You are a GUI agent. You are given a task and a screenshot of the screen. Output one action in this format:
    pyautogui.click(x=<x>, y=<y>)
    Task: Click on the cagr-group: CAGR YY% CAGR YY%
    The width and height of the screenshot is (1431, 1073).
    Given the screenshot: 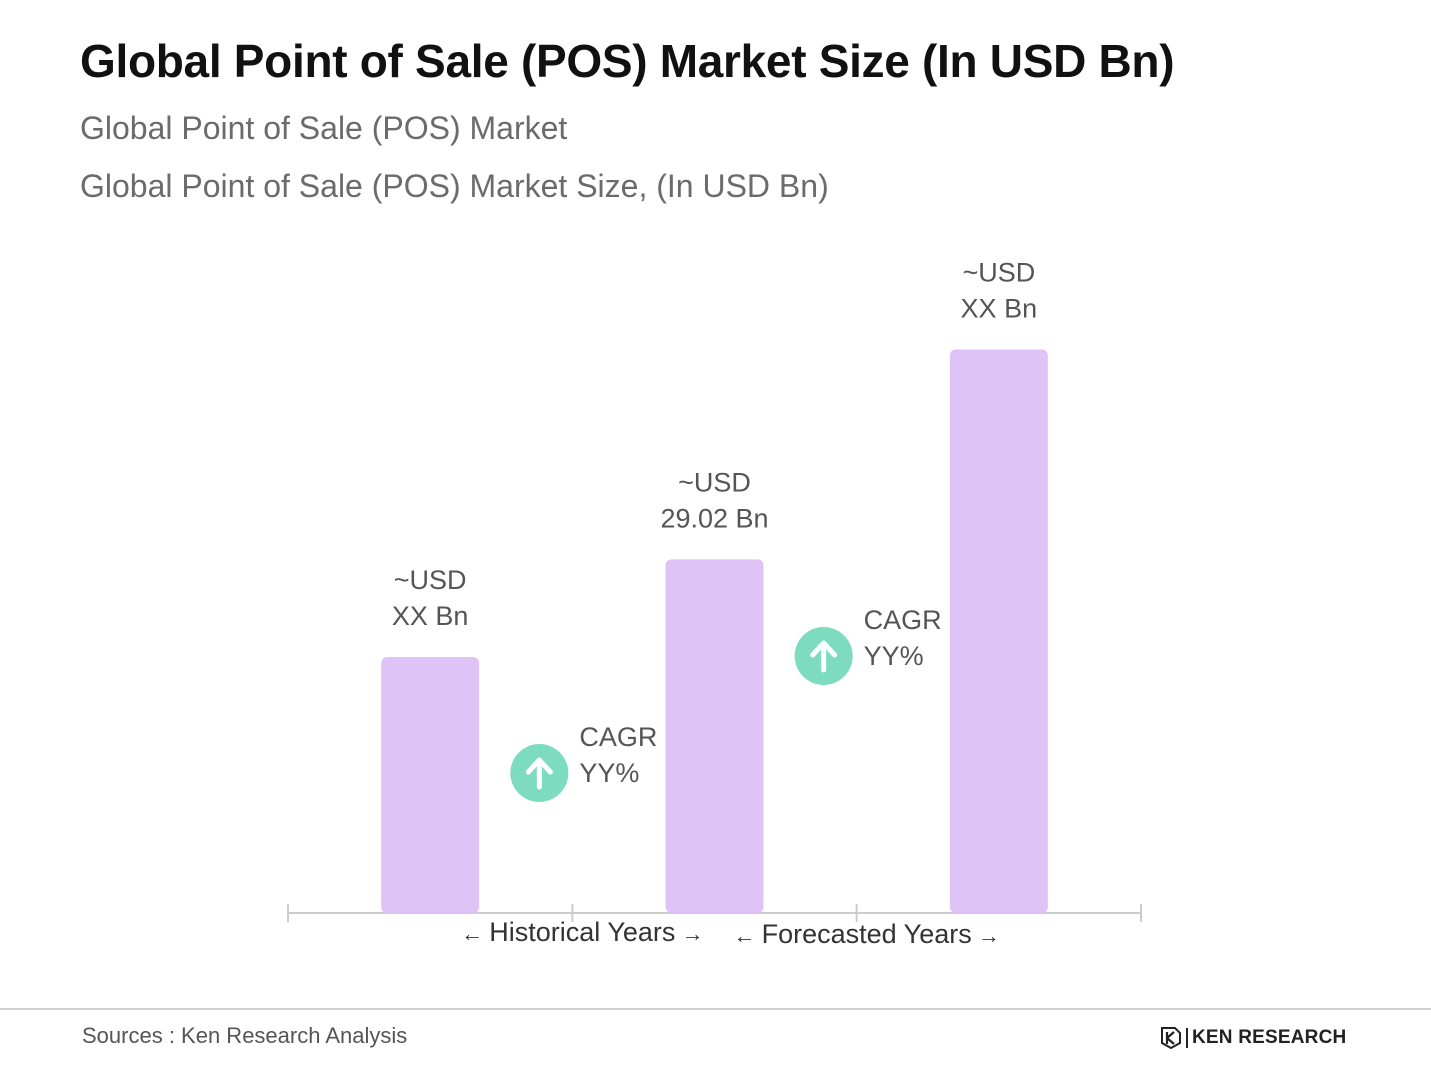 What is the action you would take?
    pyautogui.click(x=726, y=703)
    